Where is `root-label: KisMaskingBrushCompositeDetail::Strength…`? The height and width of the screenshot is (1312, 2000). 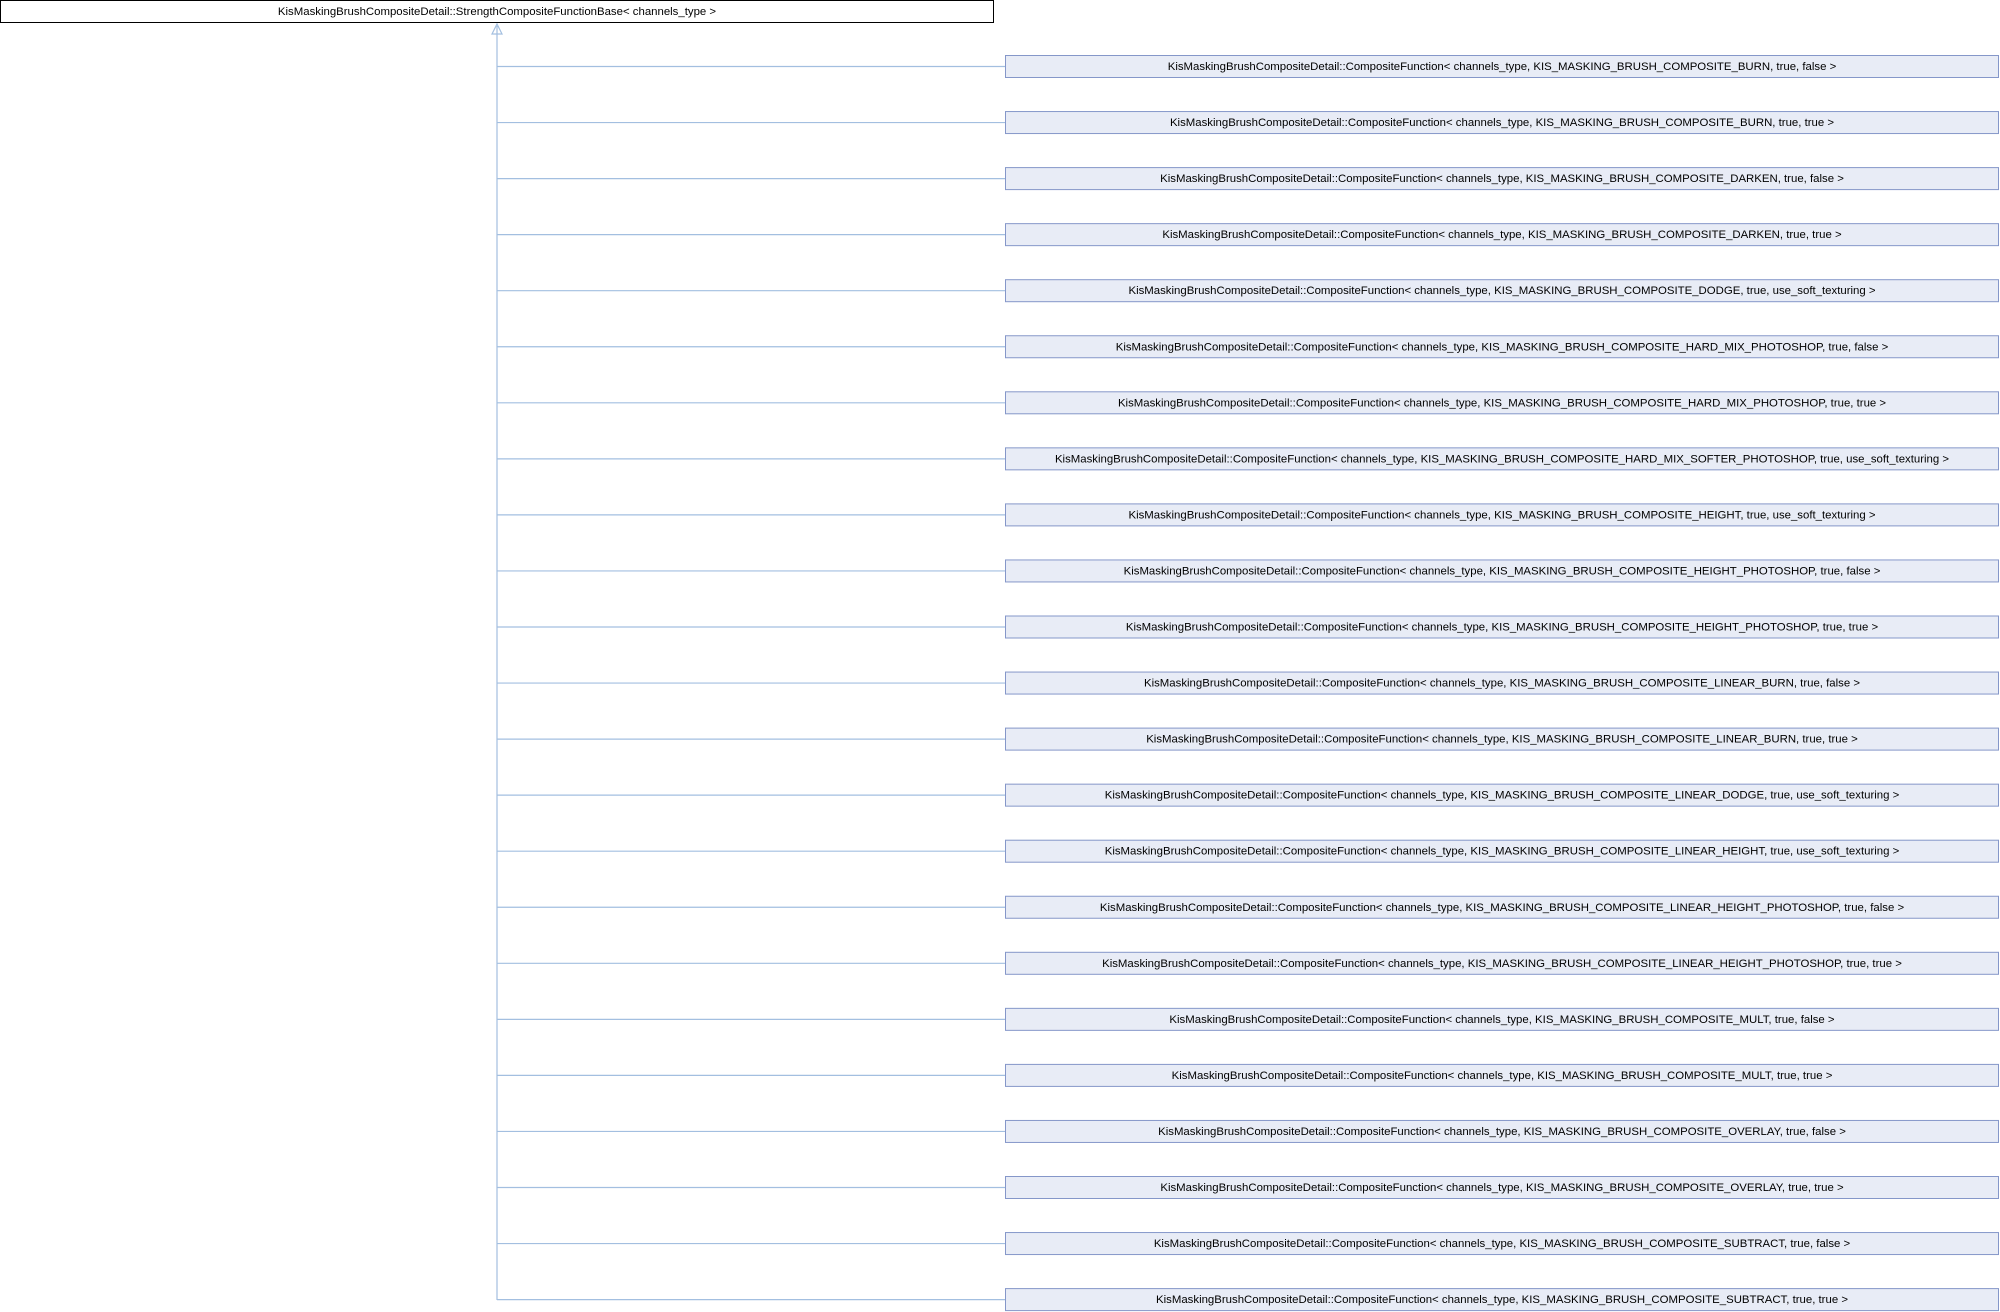 root-label: KisMaskingBrushCompositeDetail::Strength… is located at coordinates (497, 12).